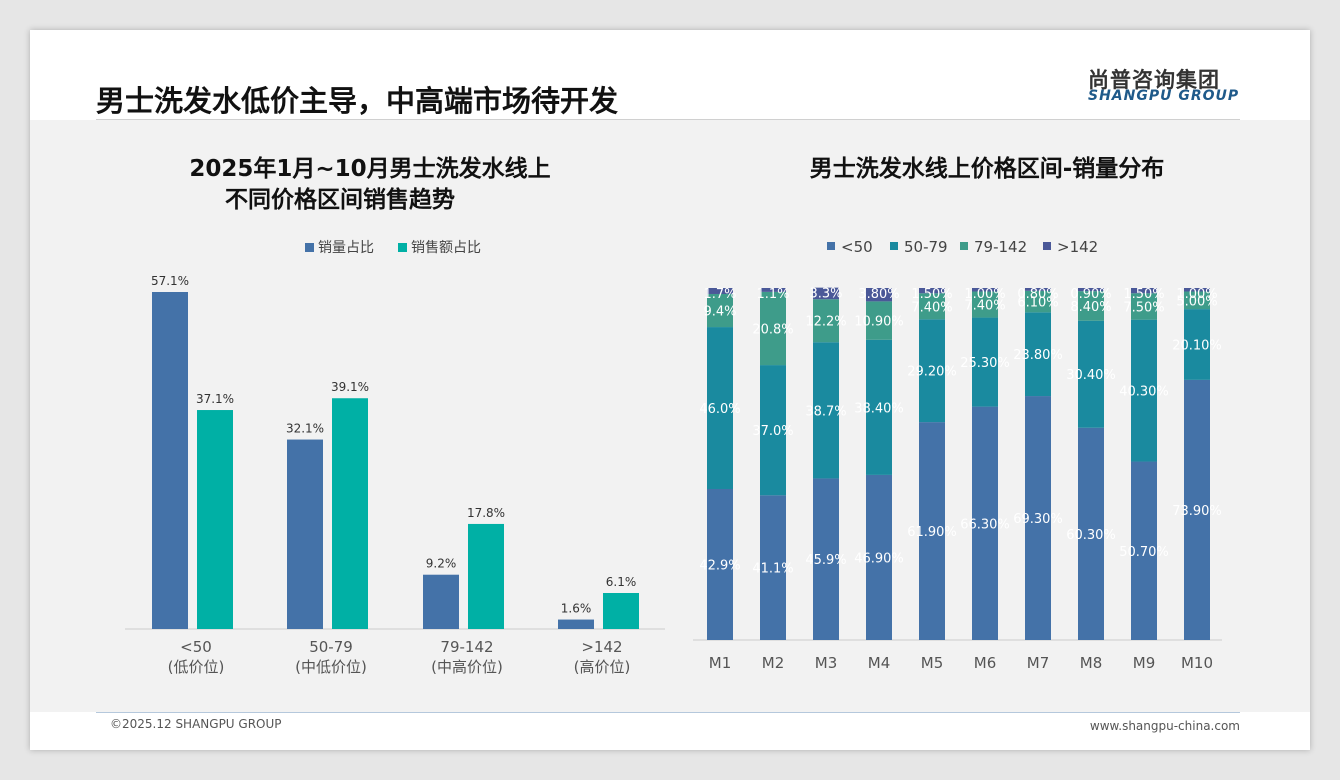  I want to click on data-label: 60.30%, so click(1091, 535).